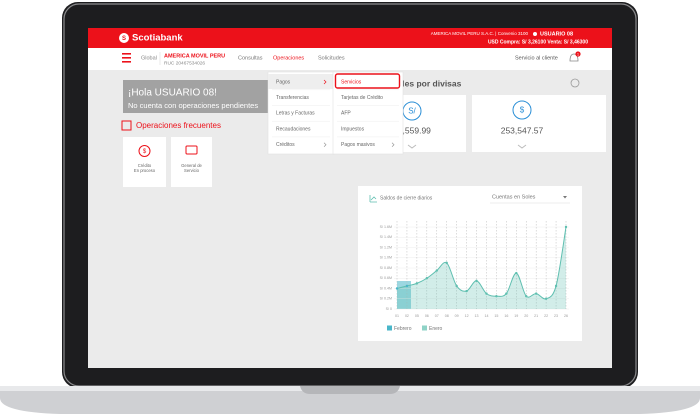 The width and height of the screenshot is (700, 420). I want to click on chart-icon, so click(373, 199).